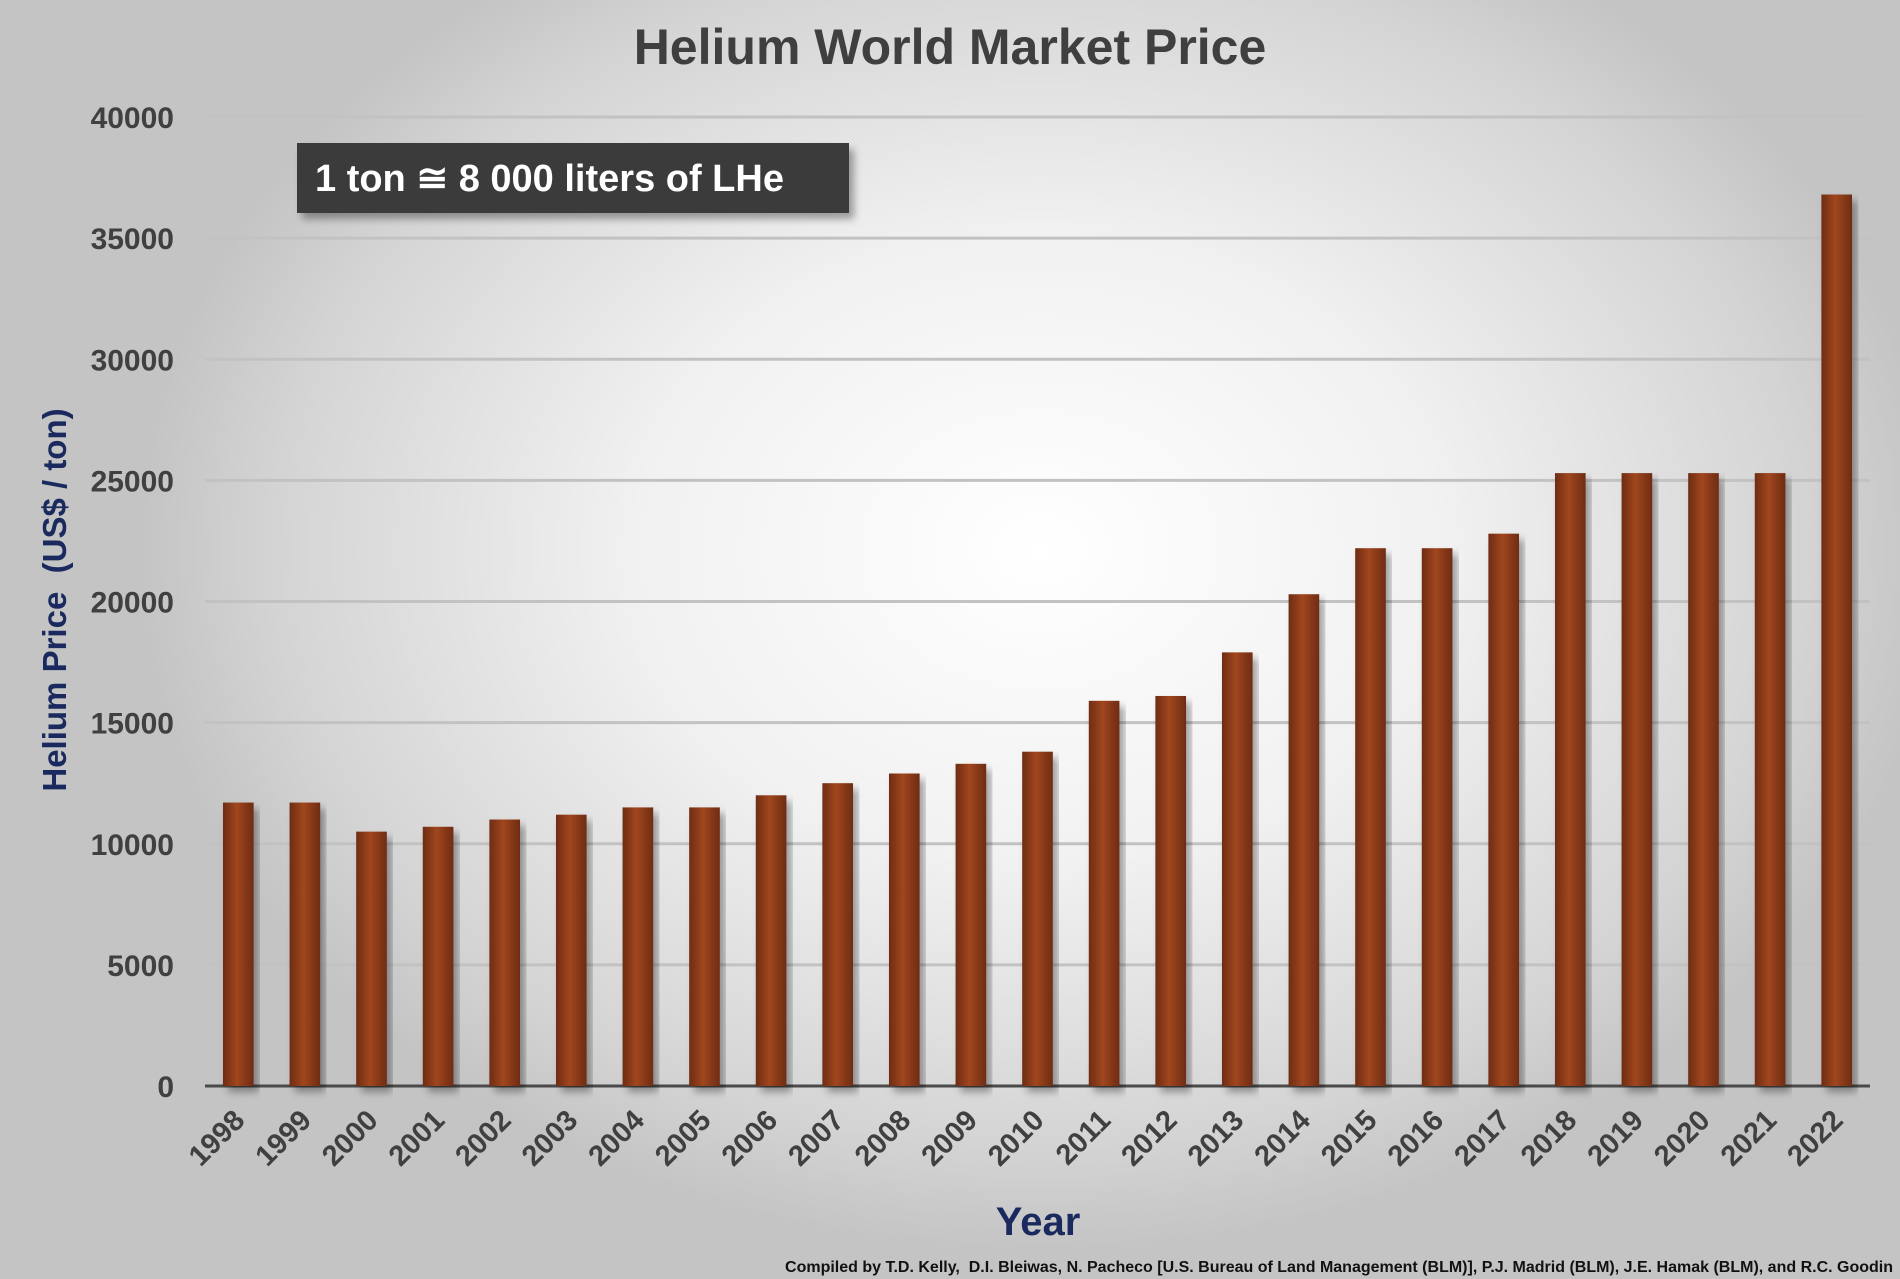 The width and height of the screenshot is (1900, 1279). I want to click on bar-2015, so click(1370, 817).